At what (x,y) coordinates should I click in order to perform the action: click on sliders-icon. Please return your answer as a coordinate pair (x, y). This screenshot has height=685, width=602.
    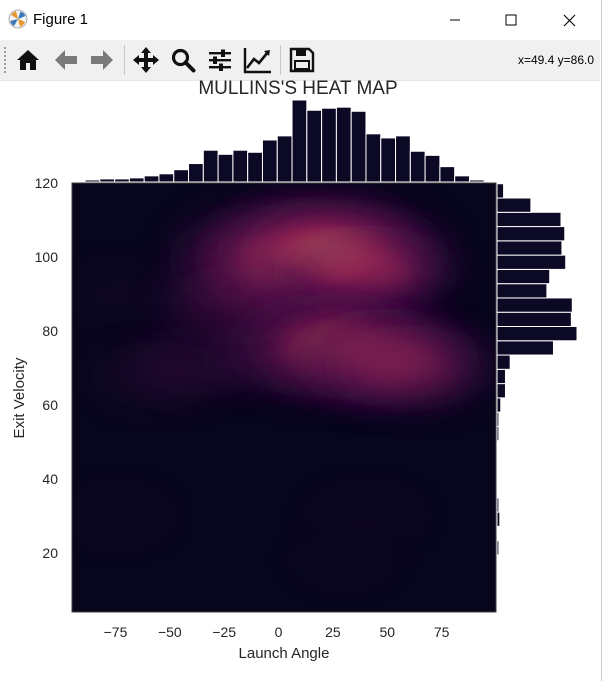
    Looking at the image, I should click on (220, 60).